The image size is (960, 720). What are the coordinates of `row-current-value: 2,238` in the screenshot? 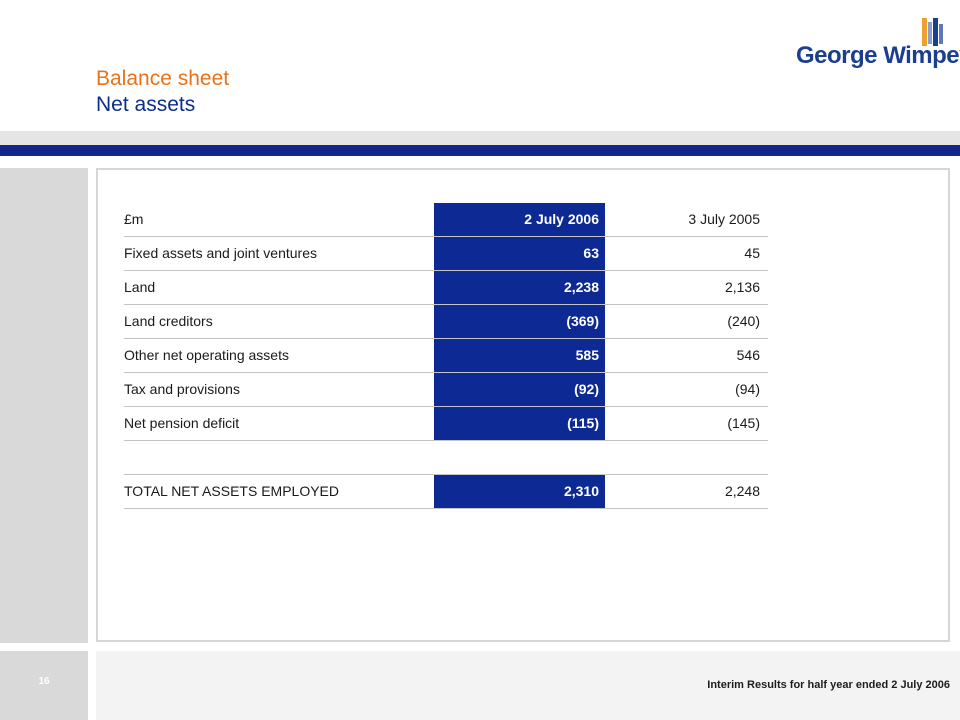 It's located at (519, 287).